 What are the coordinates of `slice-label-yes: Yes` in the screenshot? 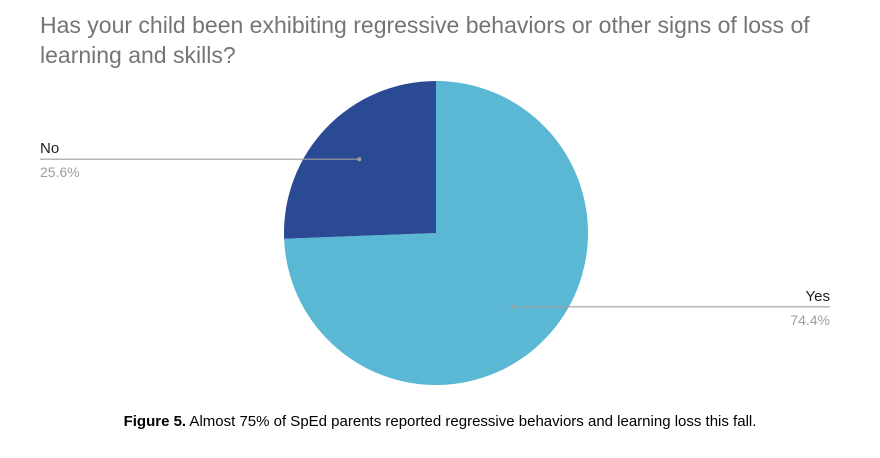 It's located at (818, 296).